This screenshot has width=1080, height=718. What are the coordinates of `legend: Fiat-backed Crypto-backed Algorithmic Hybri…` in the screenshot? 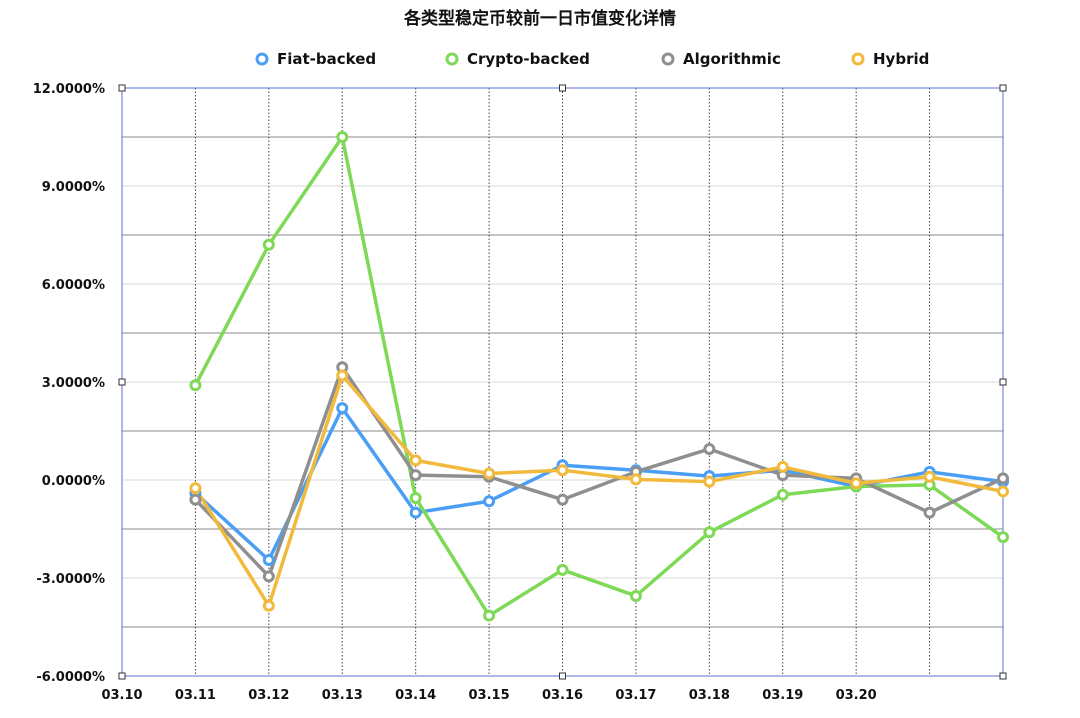 It's located at (592, 59).